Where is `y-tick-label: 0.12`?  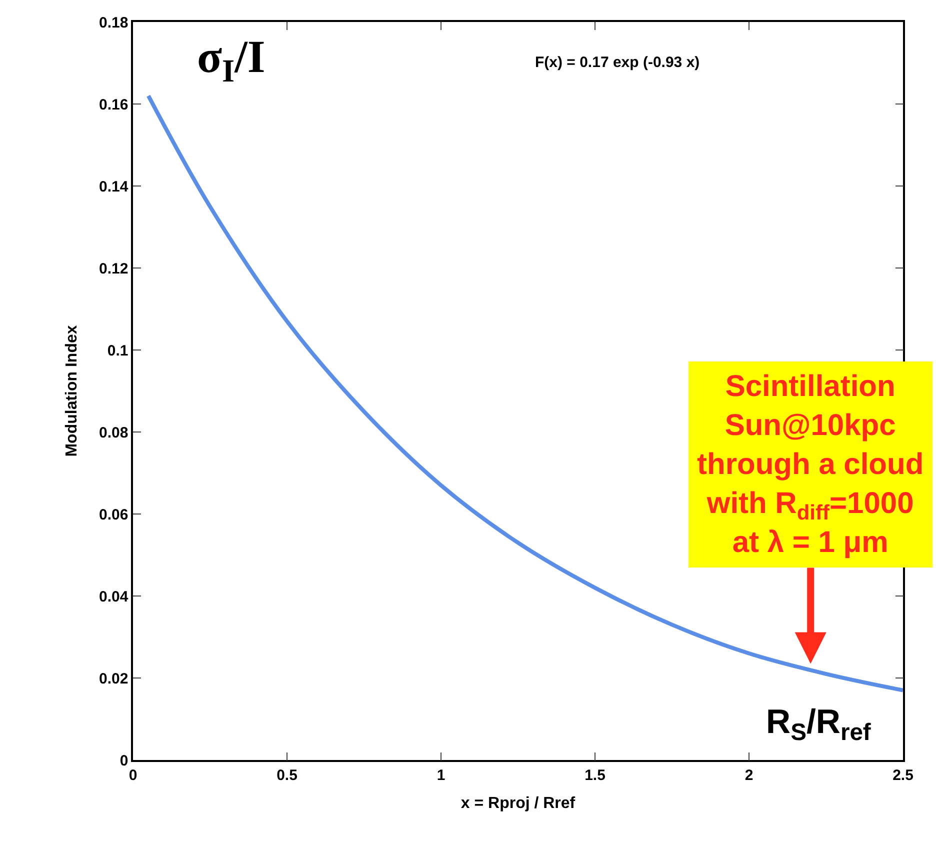
y-tick-label: 0.12 is located at coordinates (113, 269).